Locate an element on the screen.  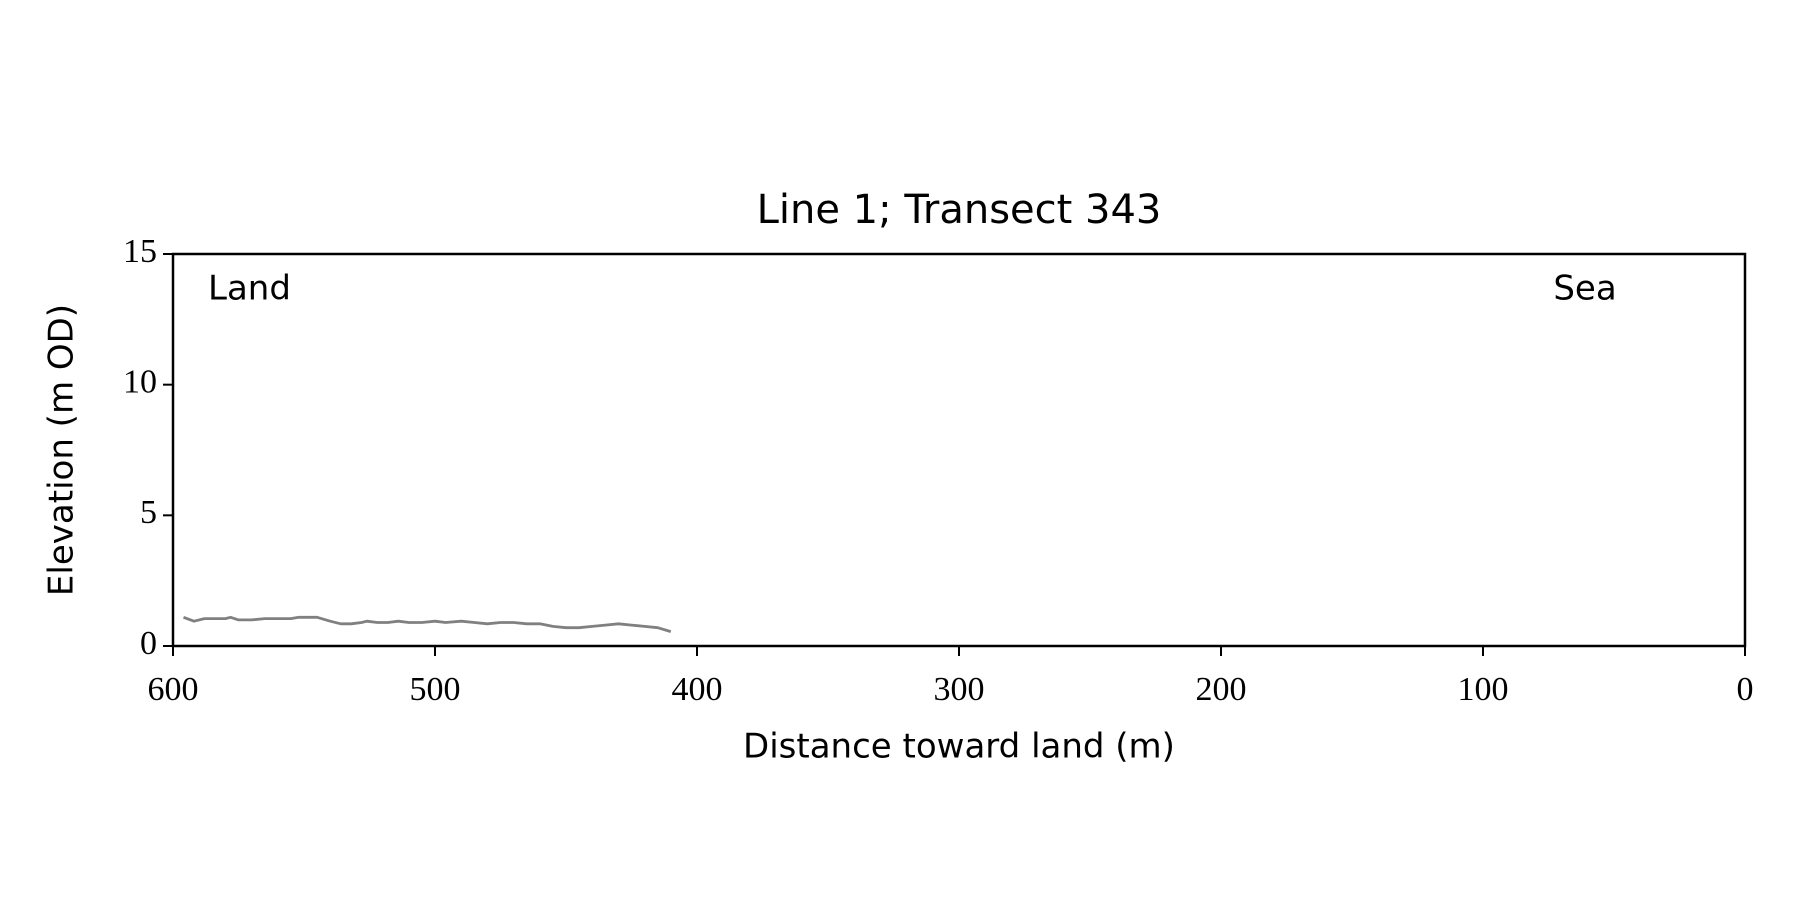
chart-title: Line 1; Transect 343 is located at coordinates (959, 210).